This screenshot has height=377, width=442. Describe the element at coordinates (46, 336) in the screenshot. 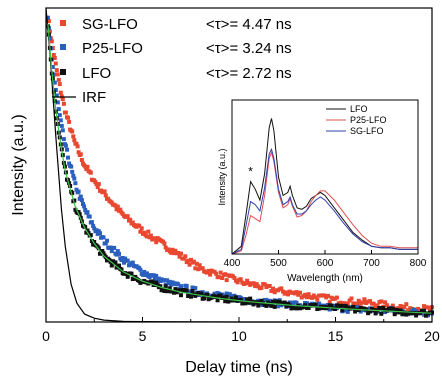

I see `x-tick-label: 0` at that location.